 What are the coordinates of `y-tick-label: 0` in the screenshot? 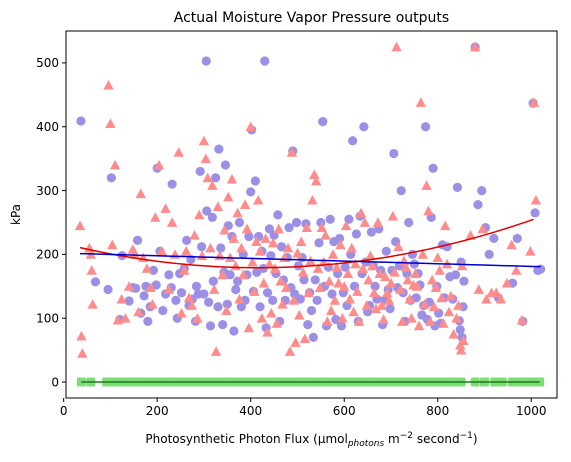 It's located at (55, 382).